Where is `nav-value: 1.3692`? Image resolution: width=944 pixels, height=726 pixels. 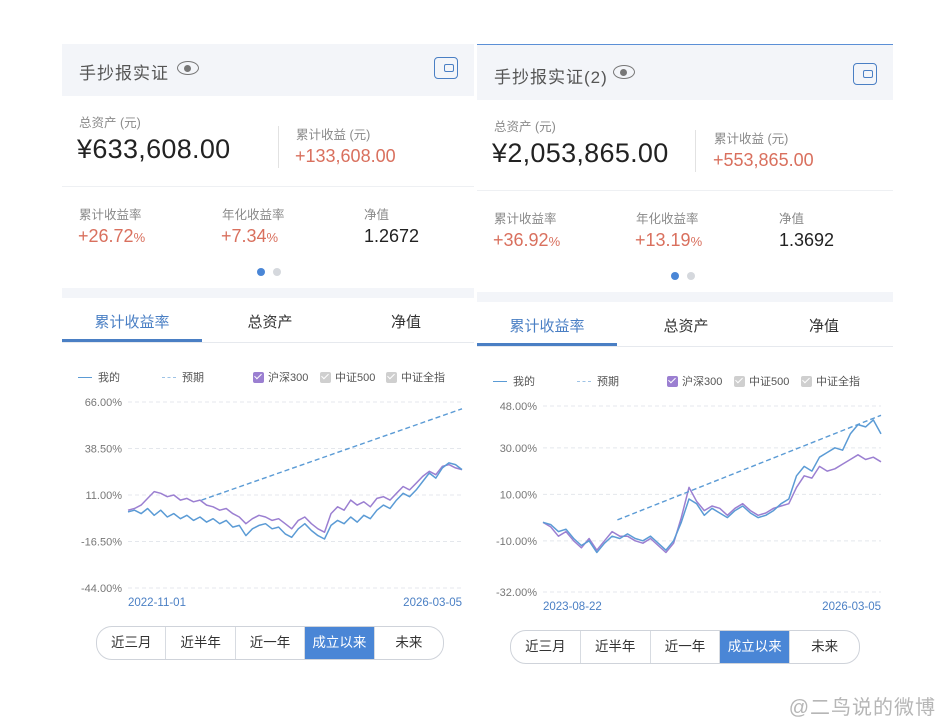
nav-value: 1.3692 is located at coordinates (807, 240).